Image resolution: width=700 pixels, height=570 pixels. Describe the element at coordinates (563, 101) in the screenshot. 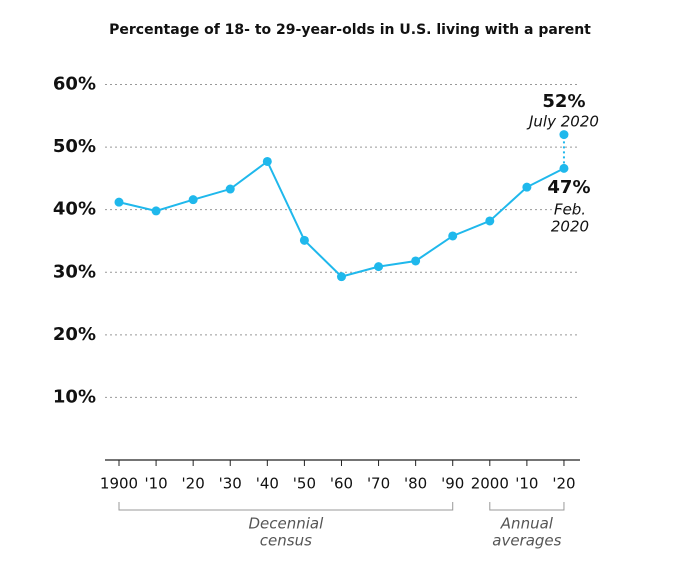

I see `annotation-value: 52%` at that location.